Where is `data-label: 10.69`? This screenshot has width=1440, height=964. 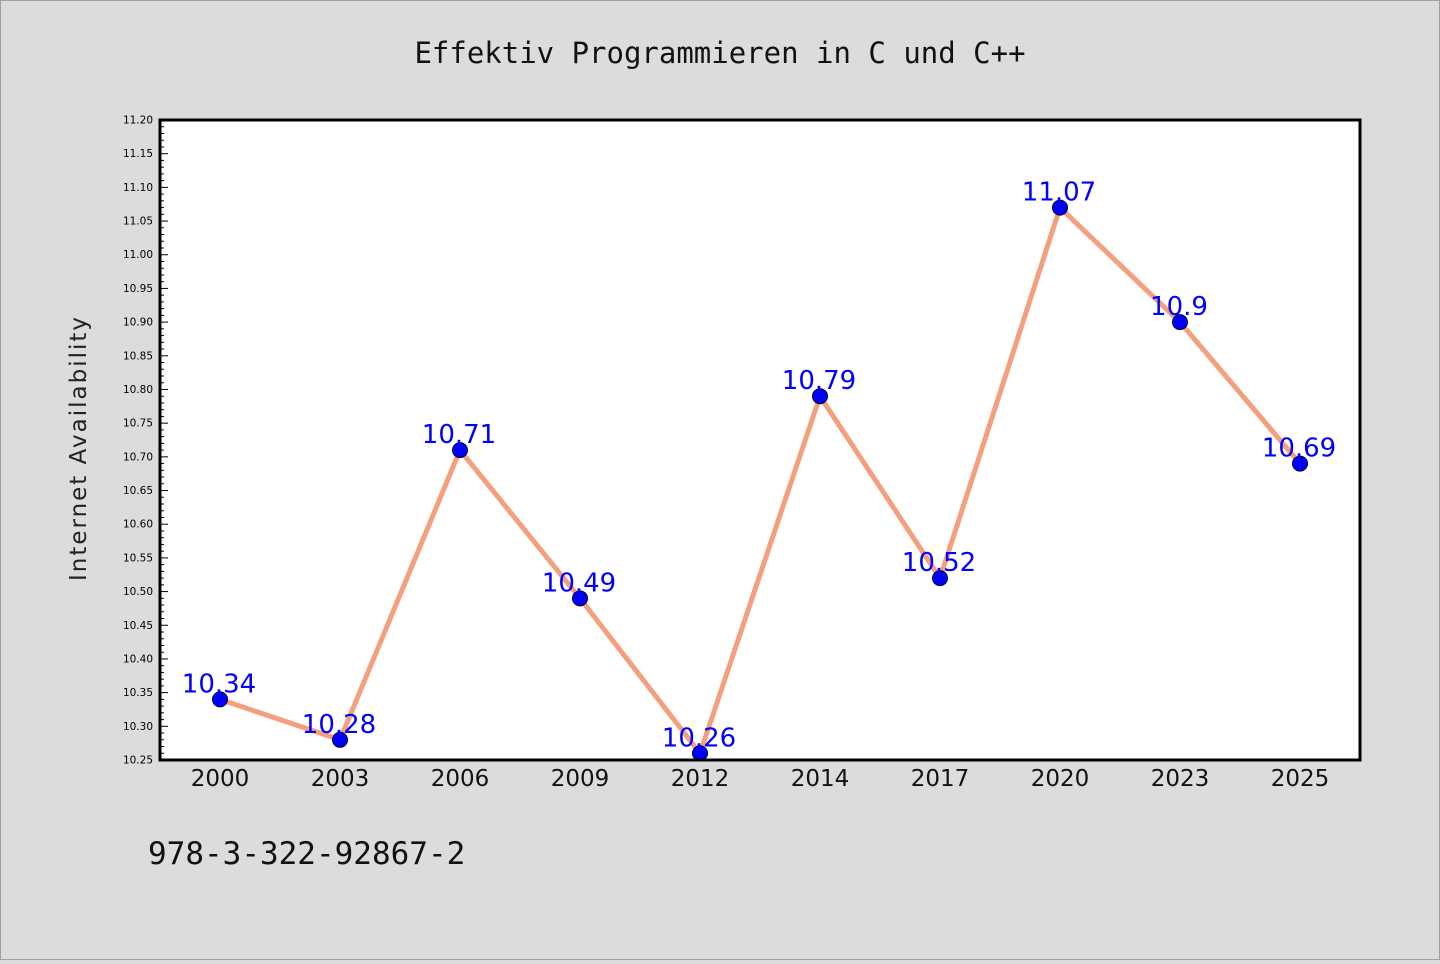
data-label: 10.69 is located at coordinates (1299, 449).